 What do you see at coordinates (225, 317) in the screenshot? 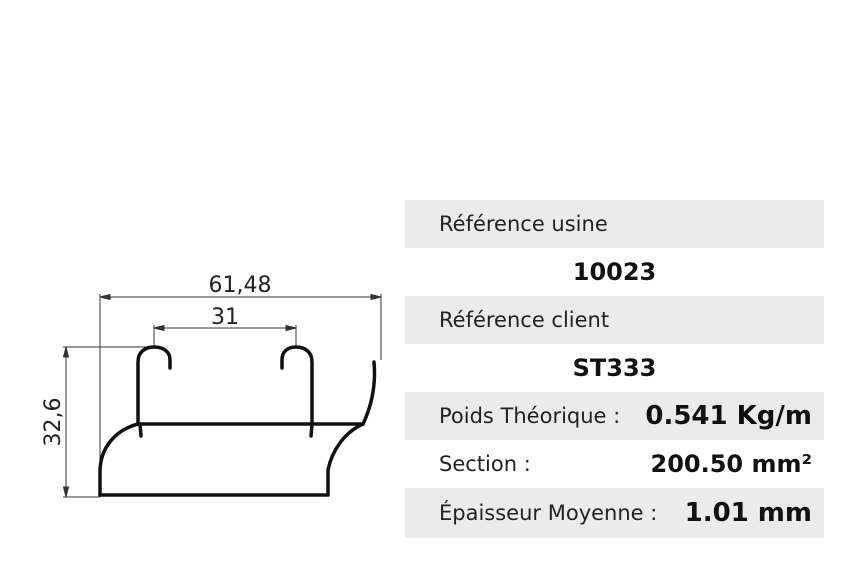
I see `dimension-inner: 31` at bounding box center [225, 317].